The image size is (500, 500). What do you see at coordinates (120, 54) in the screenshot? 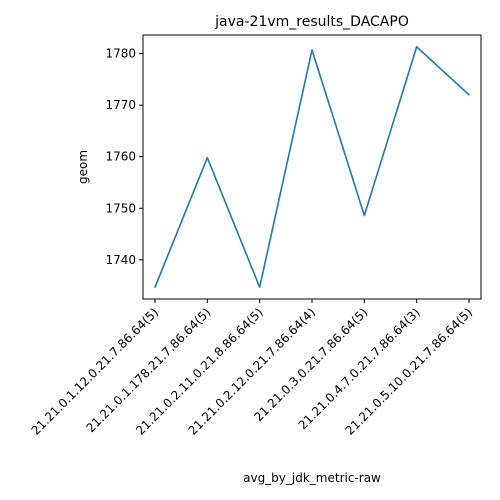
I see `y-tick-label: 1780` at bounding box center [120, 54].